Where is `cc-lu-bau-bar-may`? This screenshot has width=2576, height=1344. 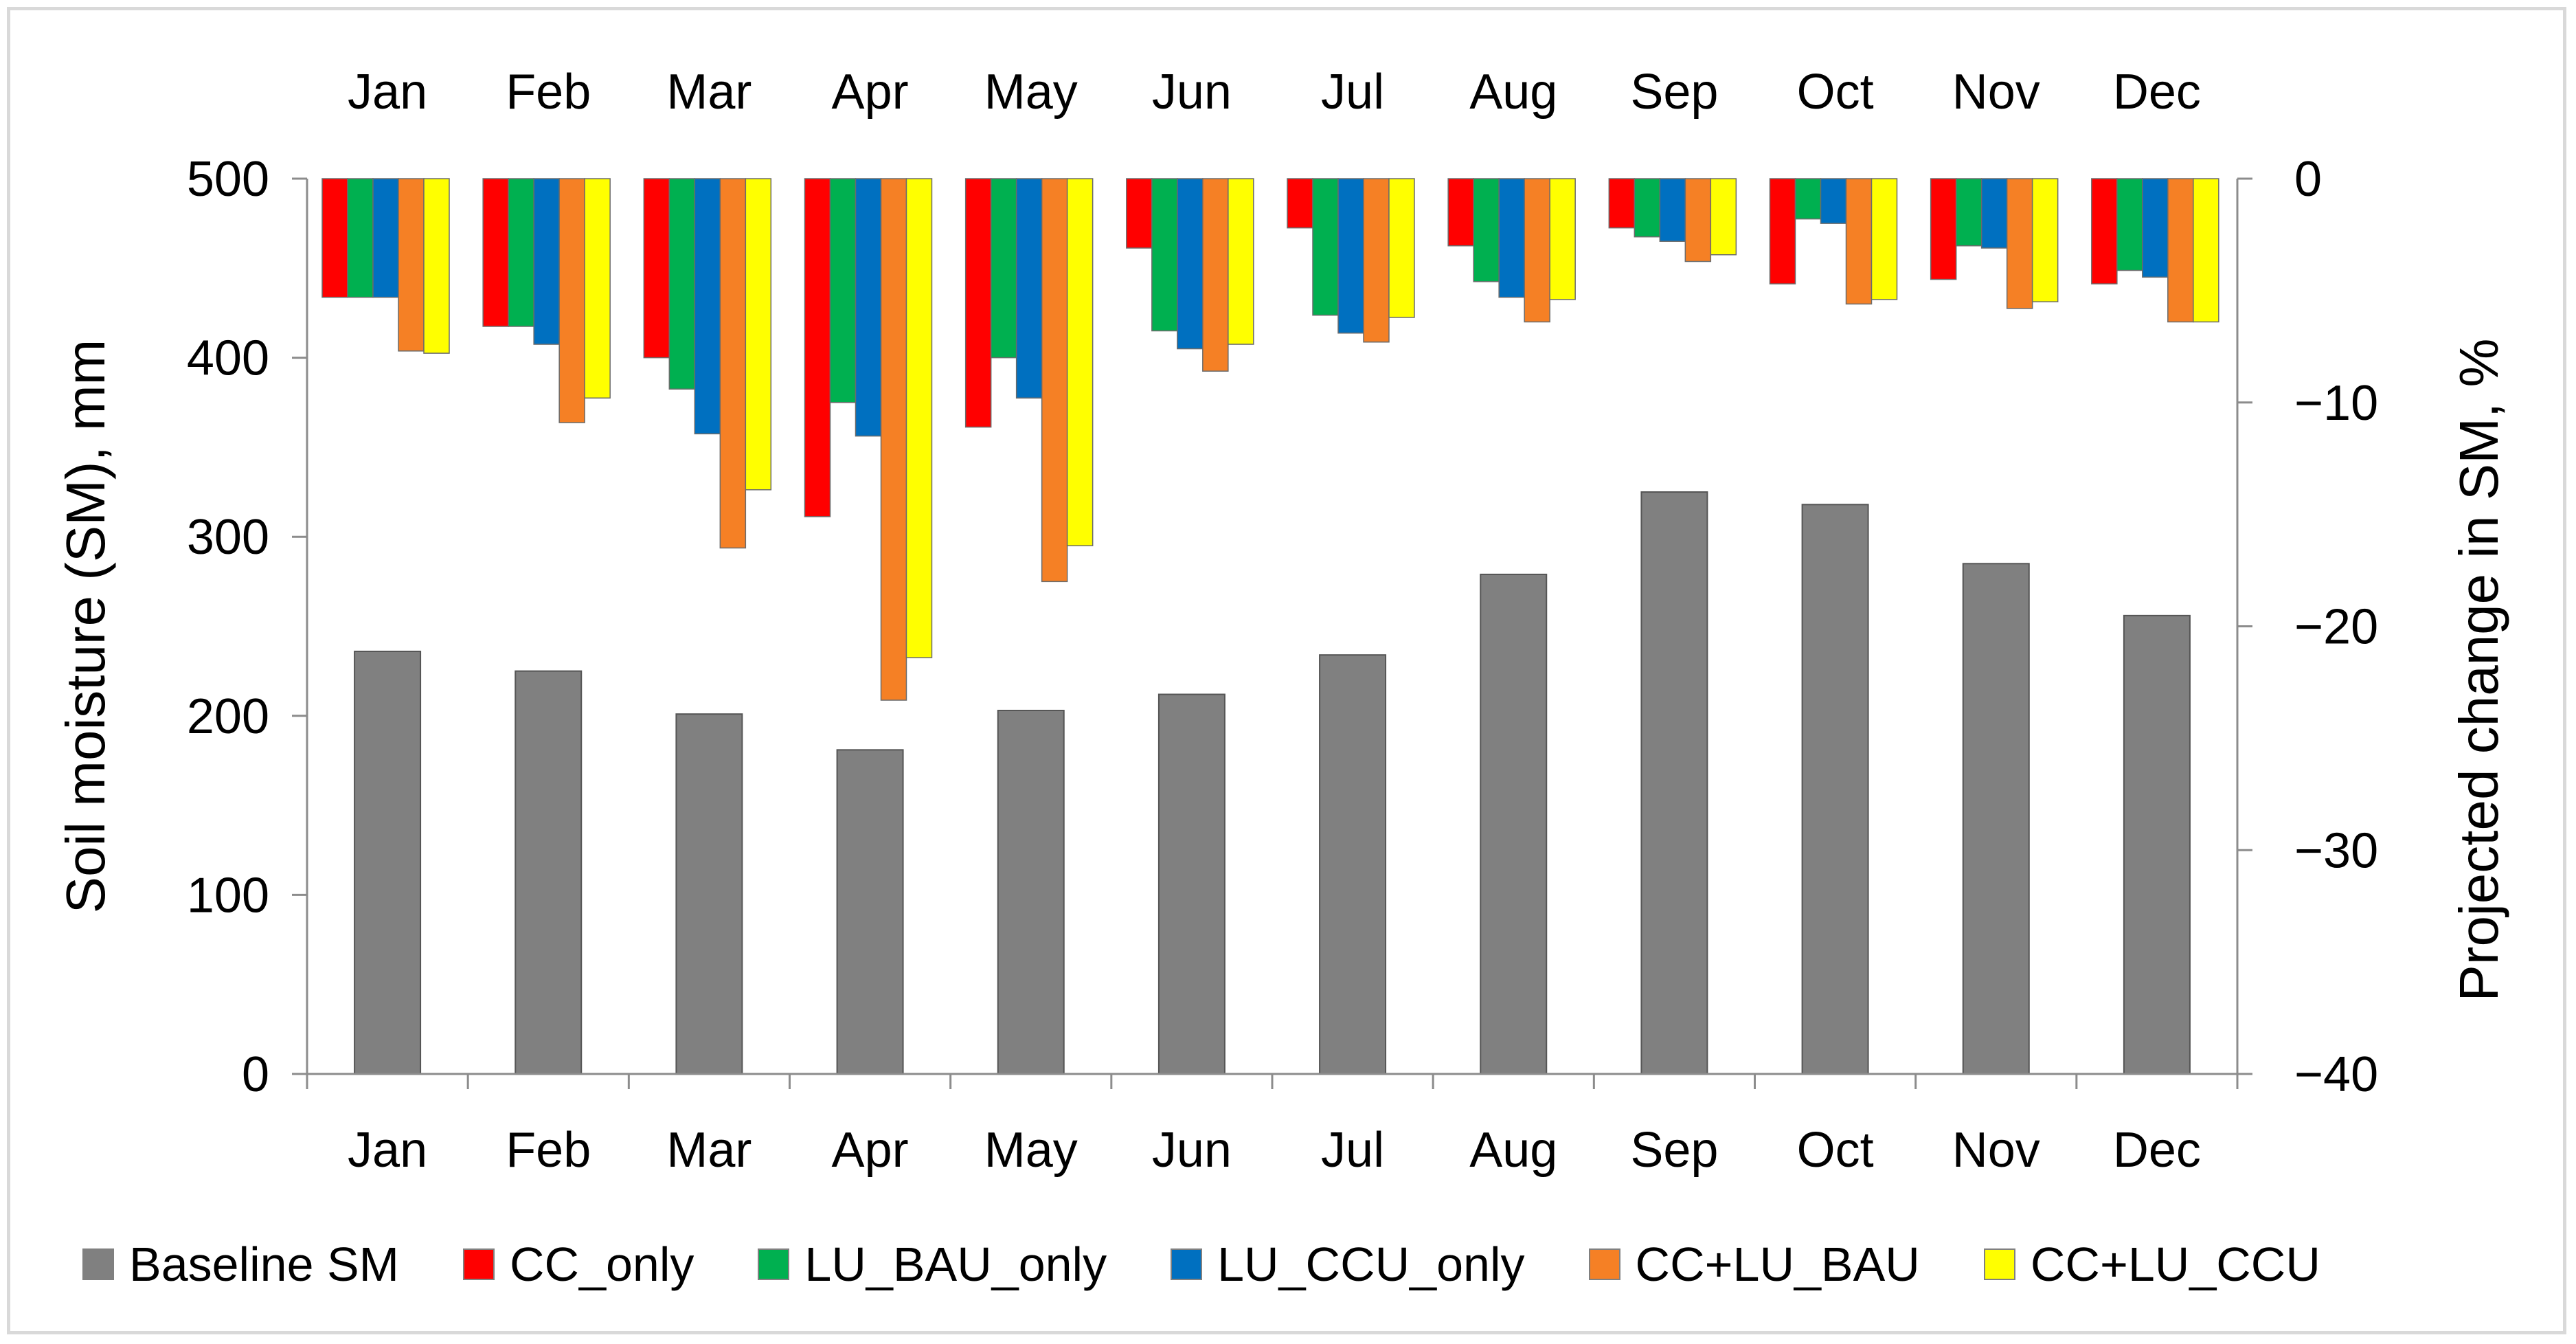 cc-lu-bau-bar-may is located at coordinates (1054, 381).